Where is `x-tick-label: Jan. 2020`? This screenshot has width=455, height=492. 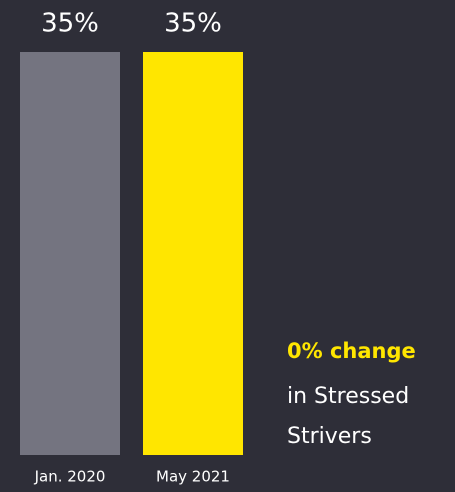
x-tick-label: Jan. 2020 is located at coordinates (70, 477).